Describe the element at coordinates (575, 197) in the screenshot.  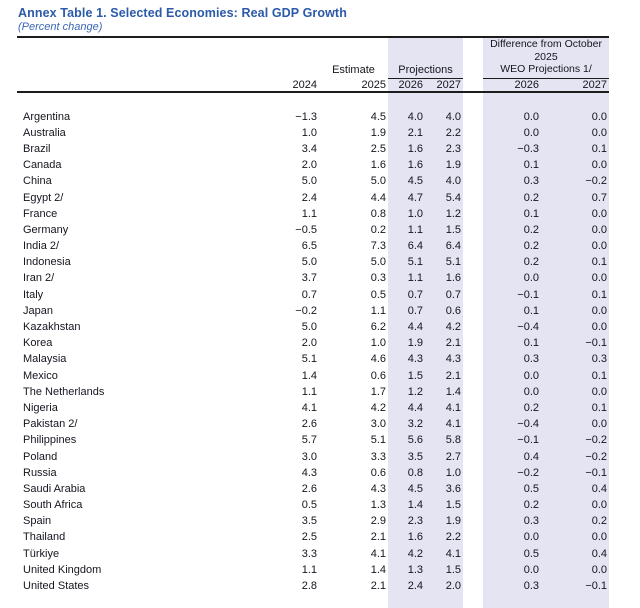
I see `value-2027-difference: 0.7` at that location.